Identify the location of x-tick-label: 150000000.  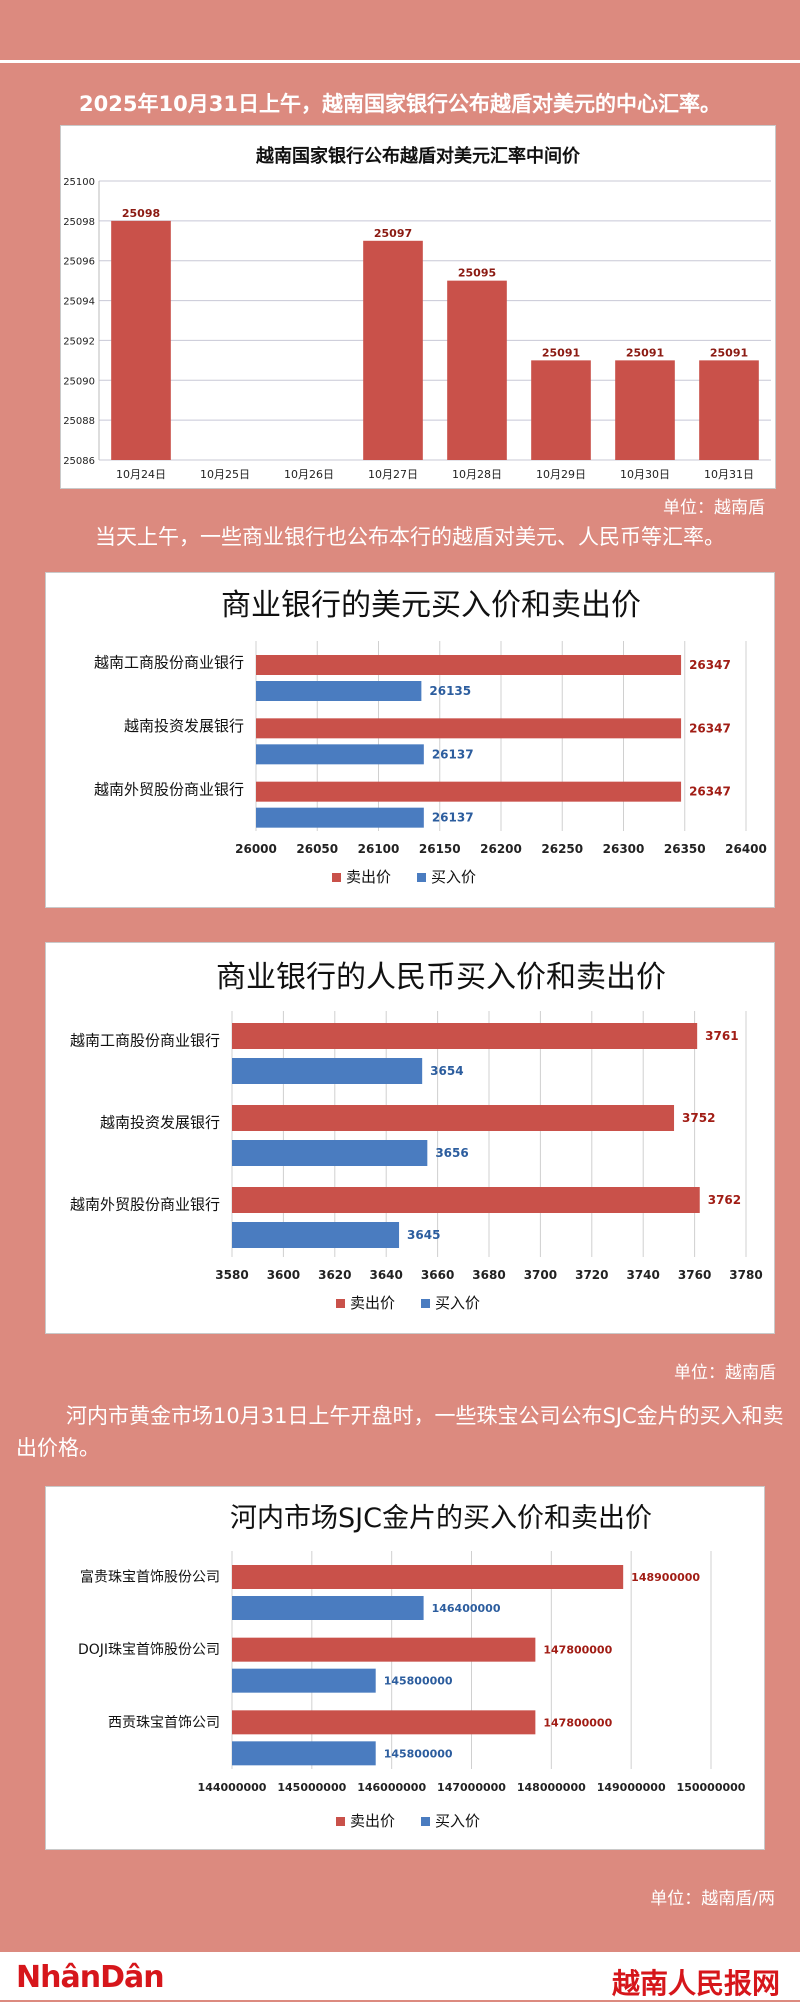
(711, 1787).